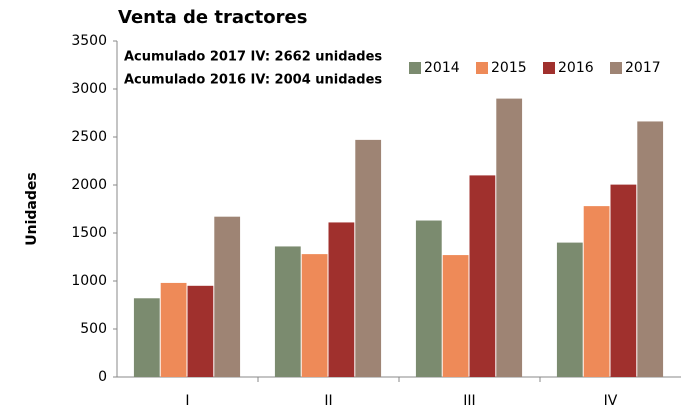  I want to click on legend-label: 2016, so click(576, 68).